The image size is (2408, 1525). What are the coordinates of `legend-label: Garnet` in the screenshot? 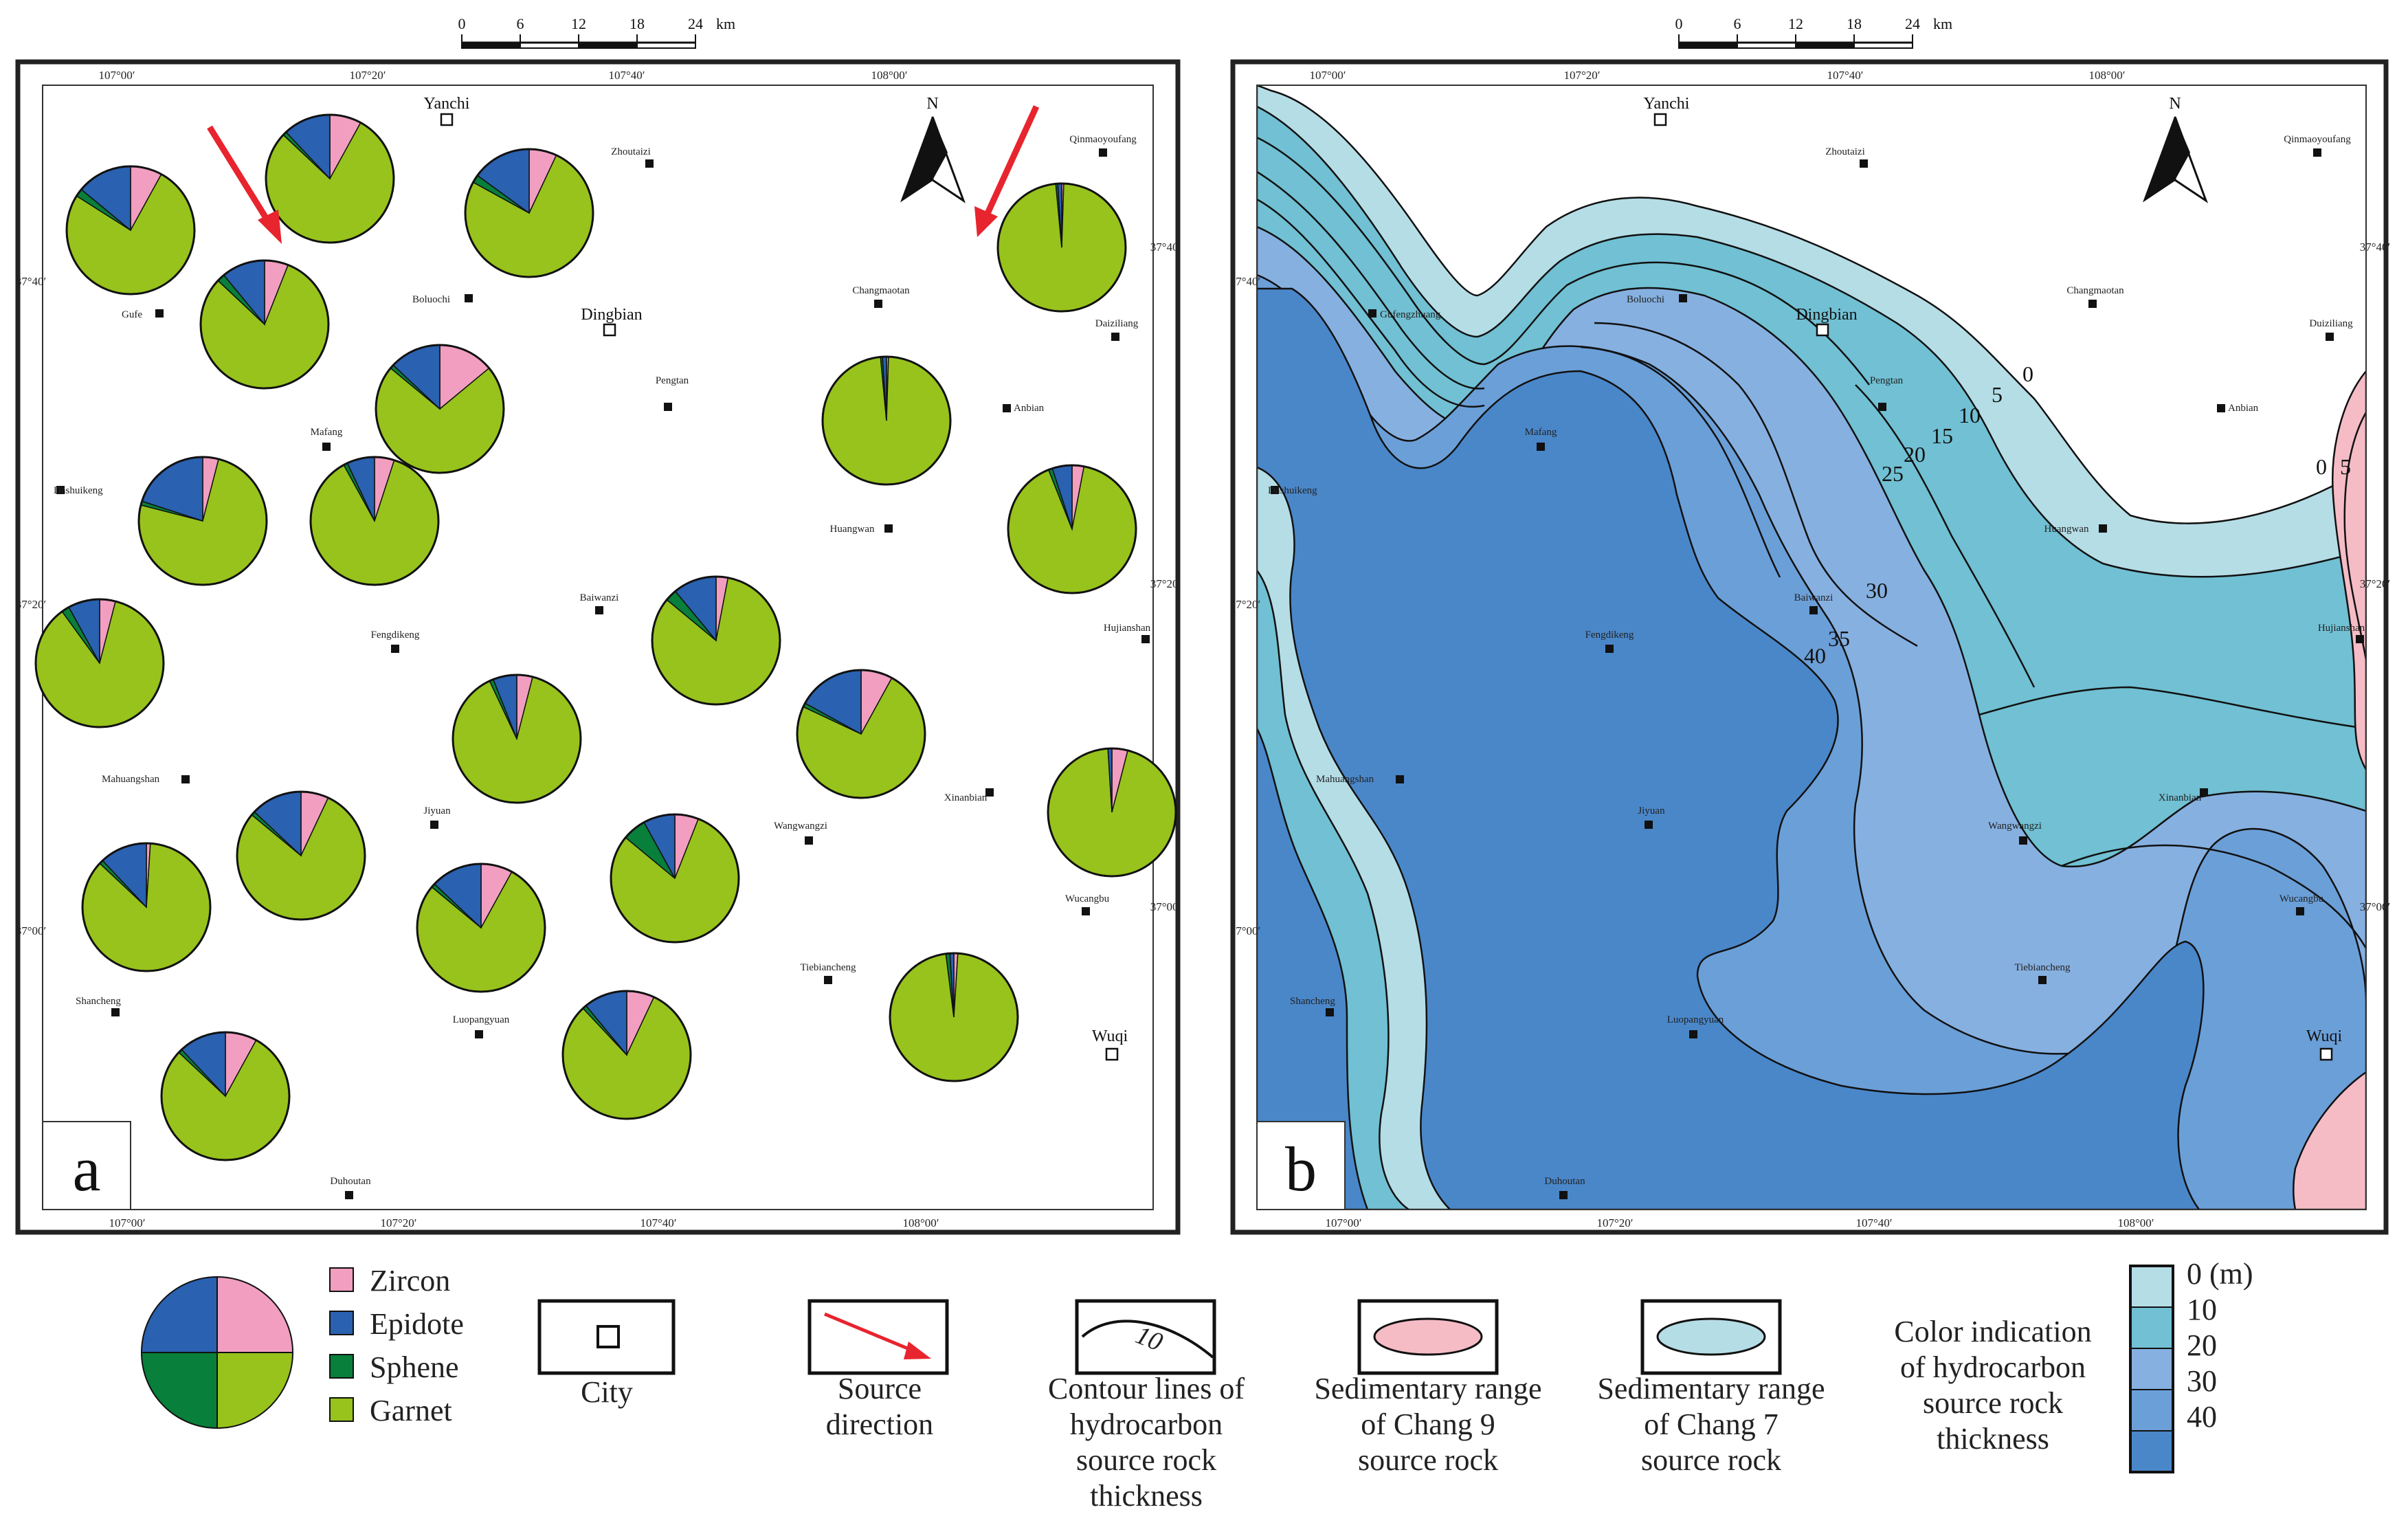 It's located at (411, 1410).